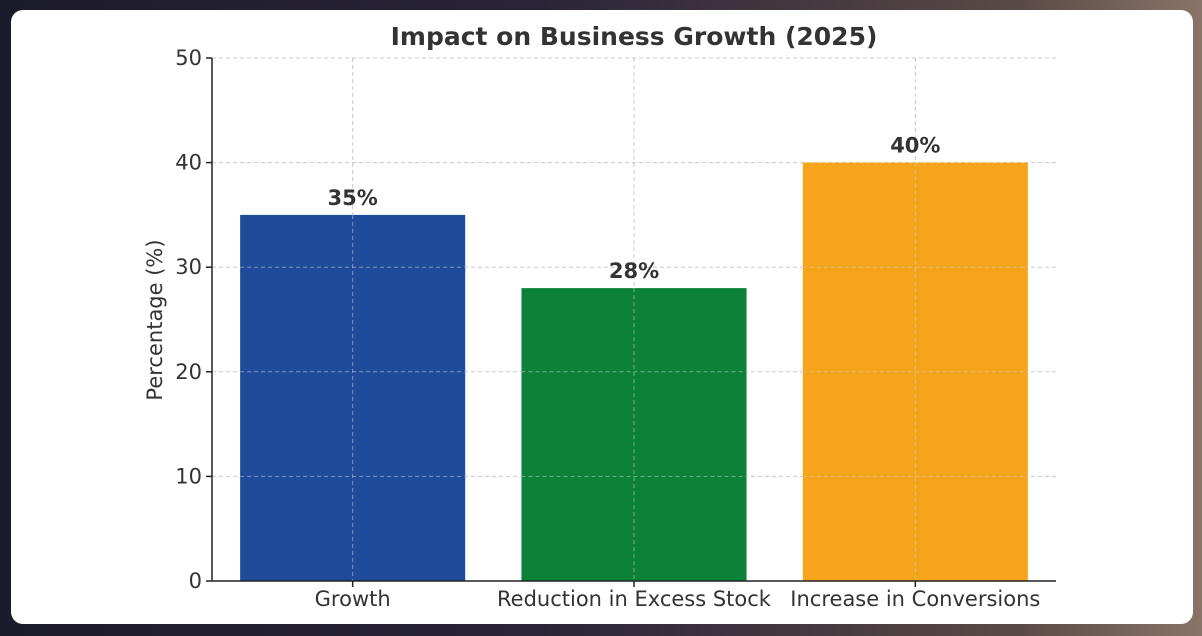 The width and height of the screenshot is (1202, 636). What do you see at coordinates (188, 372) in the screenshot?
I see `y-tick-label: 20` at bounding box center [188, 372].